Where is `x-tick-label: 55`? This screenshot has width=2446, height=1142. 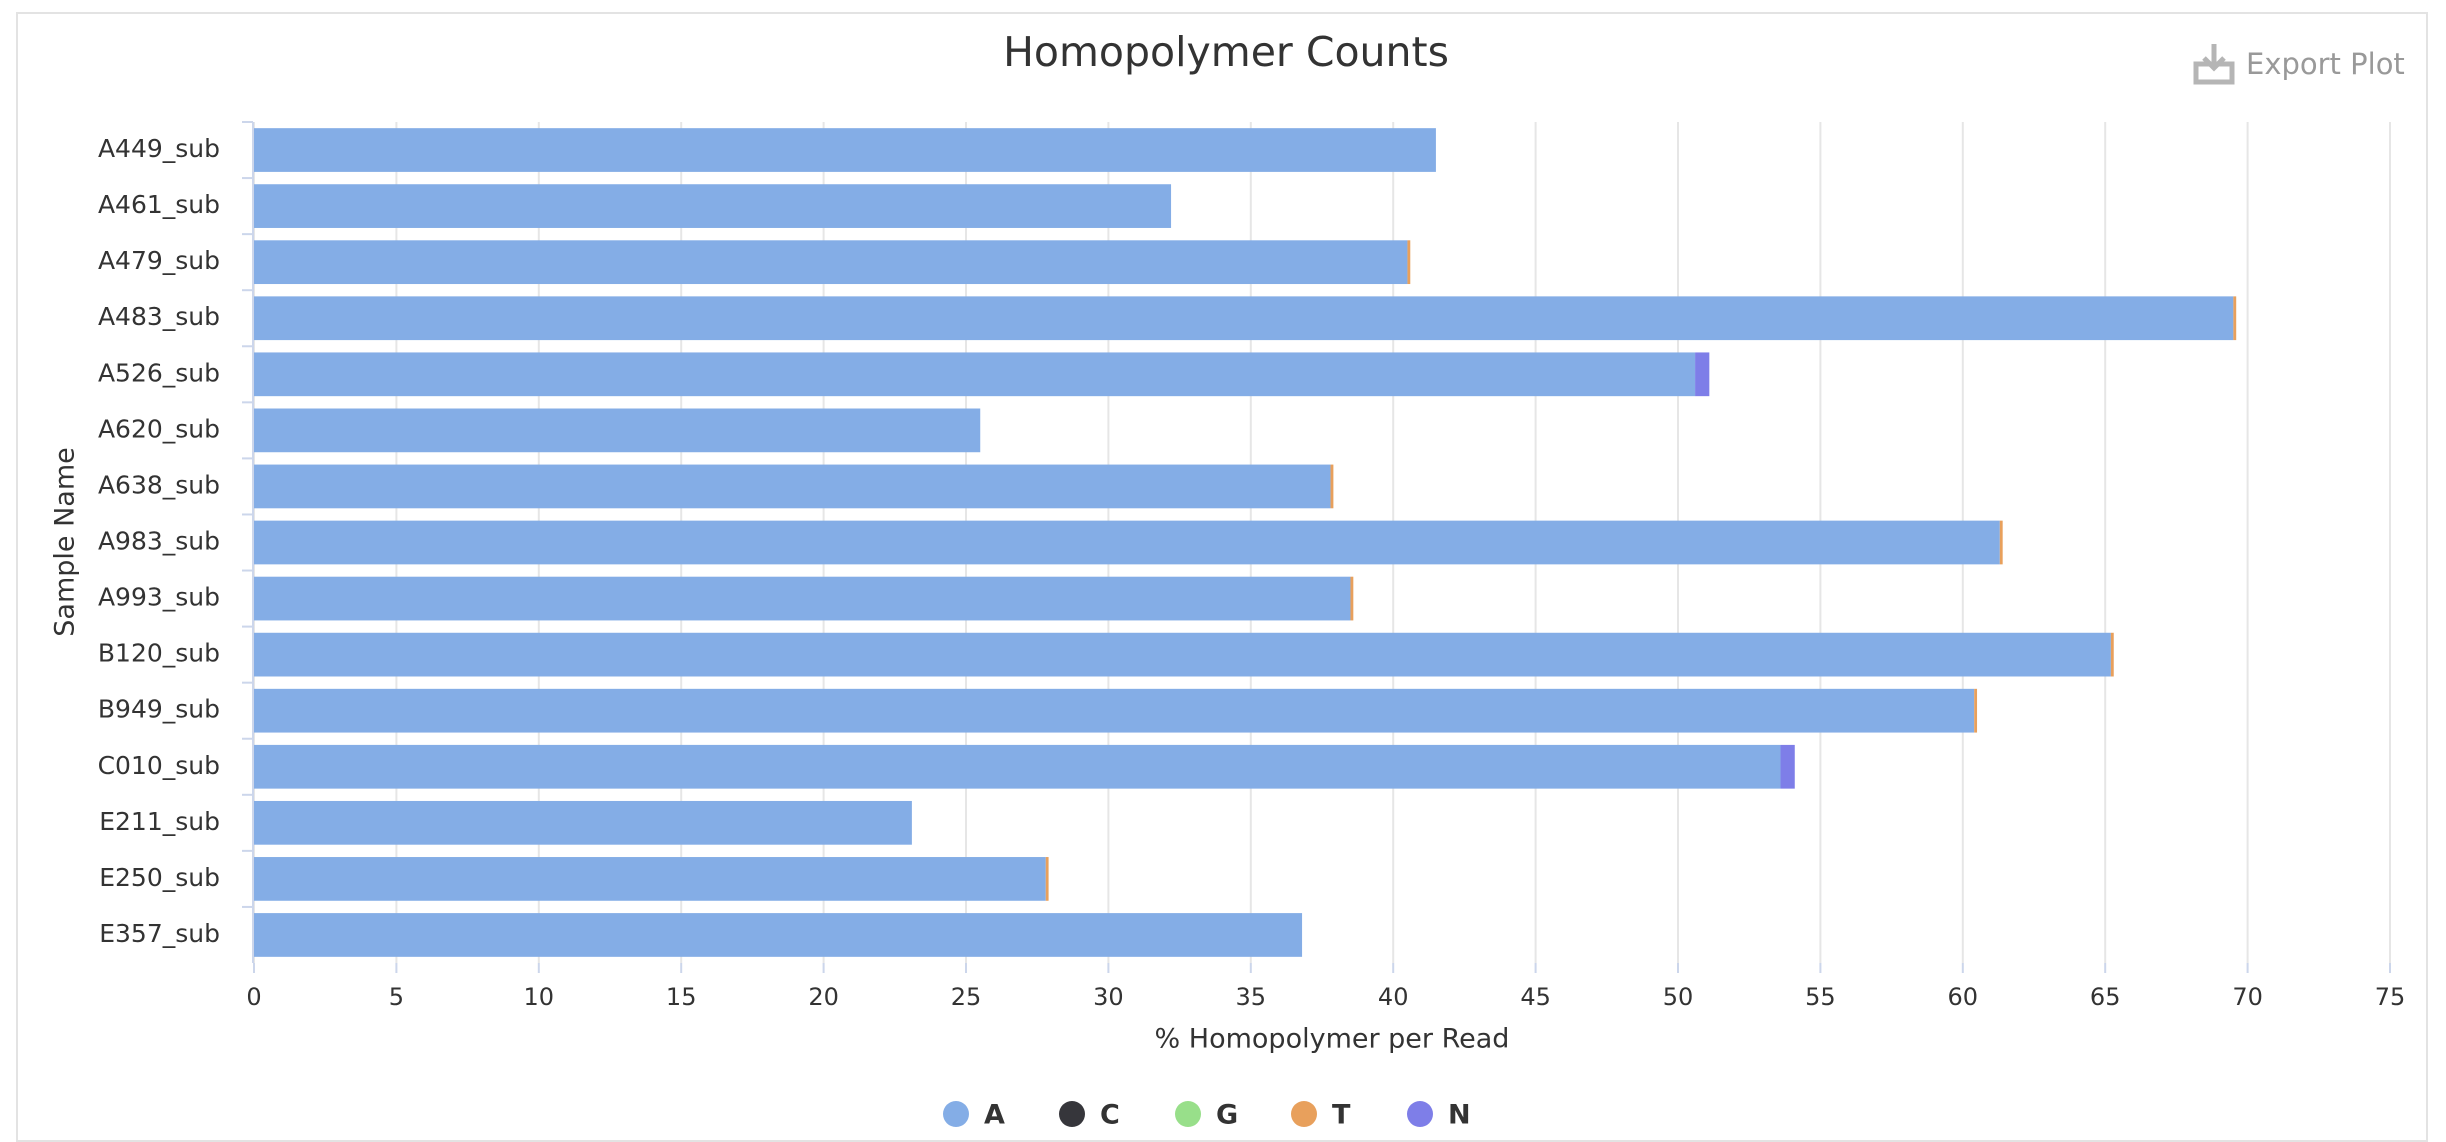
x-tick-label: 55 is located at coordinates (1820, 997).